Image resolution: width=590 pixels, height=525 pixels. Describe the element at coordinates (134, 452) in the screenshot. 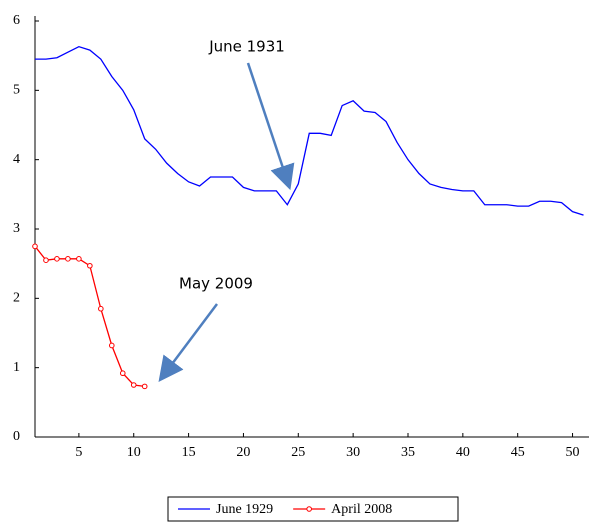

I see `x-tick-label: 10` at that location.